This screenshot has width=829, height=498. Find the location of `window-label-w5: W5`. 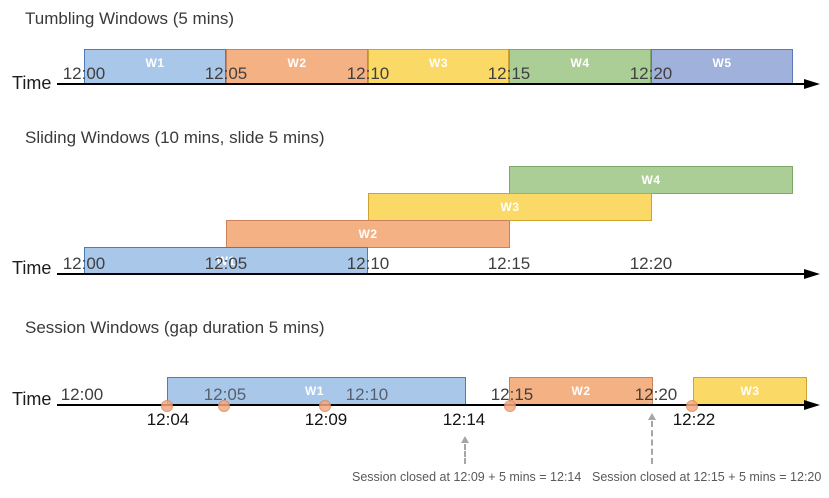

window-label-w5: W5 is located at coordinates (722, 62).